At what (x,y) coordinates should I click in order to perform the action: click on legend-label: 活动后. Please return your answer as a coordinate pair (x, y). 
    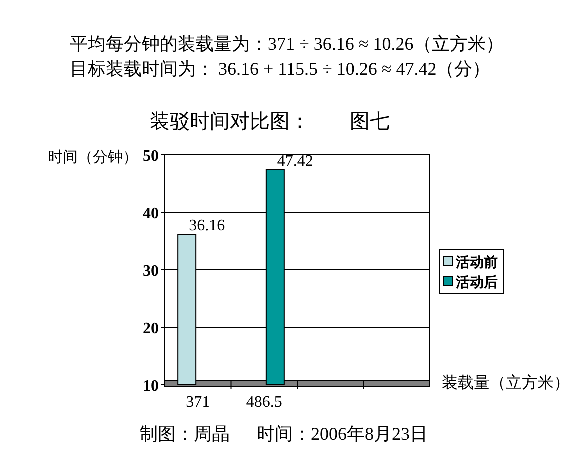
    Looking at the image, I should click on (476, 282).